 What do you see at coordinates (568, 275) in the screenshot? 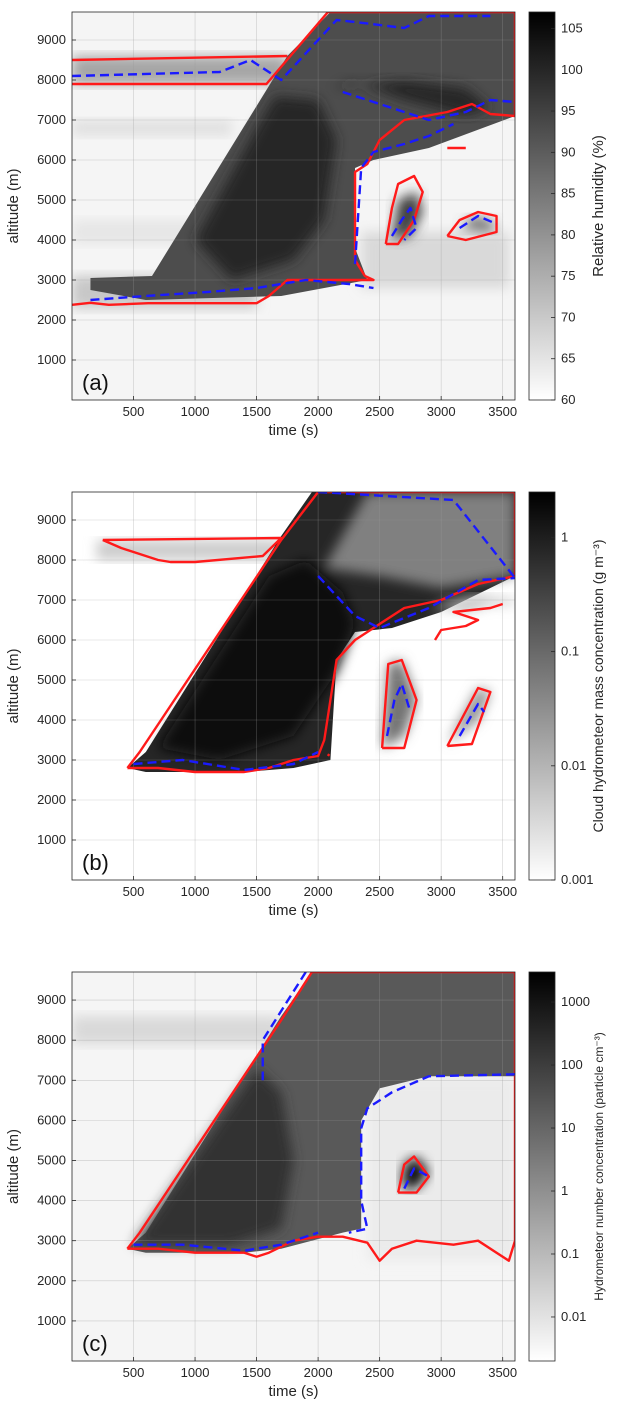
I see `colorbar-tick-label: 75` at bounding box center [568, 275].